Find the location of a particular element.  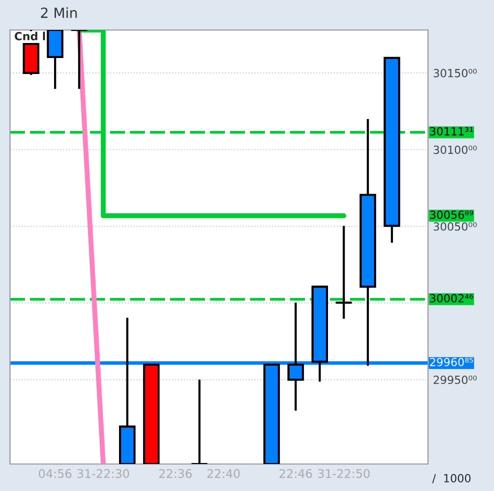

x-tick-label: 22:40 is located at coordinates (223, 473).